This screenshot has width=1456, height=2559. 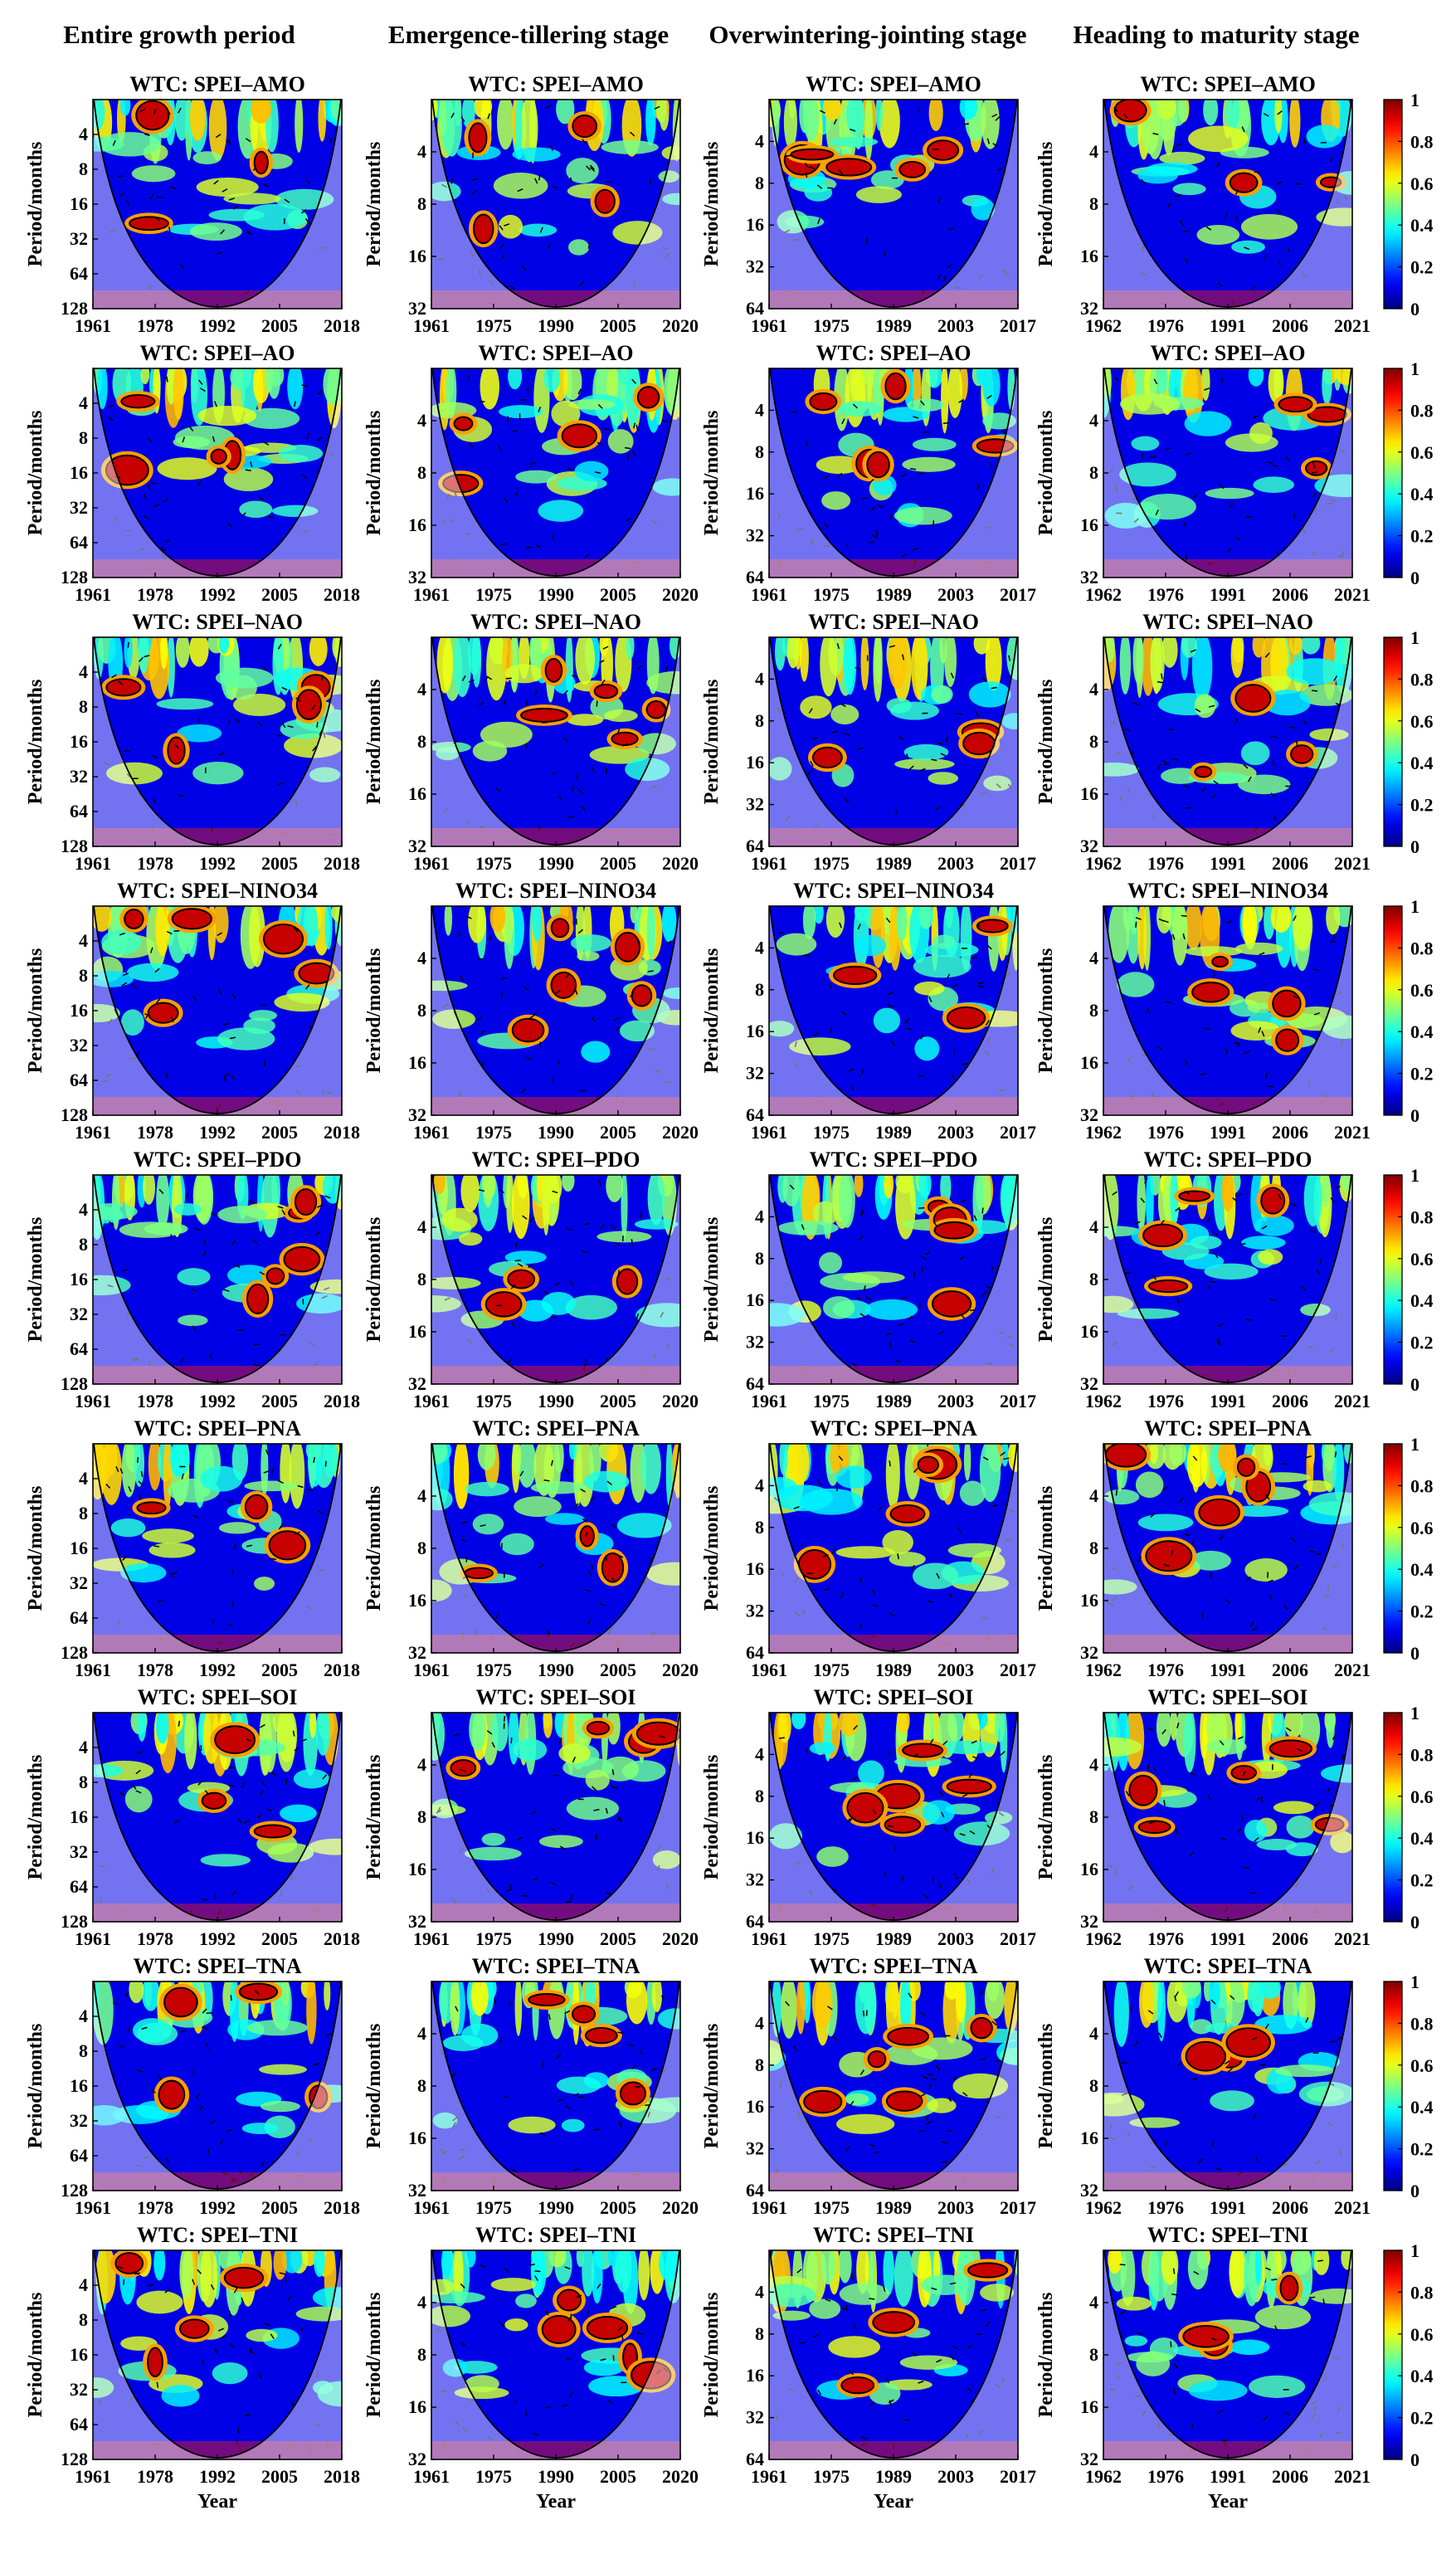 What do you see at coordinates (556, 1966) in the screenshot?
I see `panel-title: WTC: SPEI–TNA` at bounding box center [556, 1966].